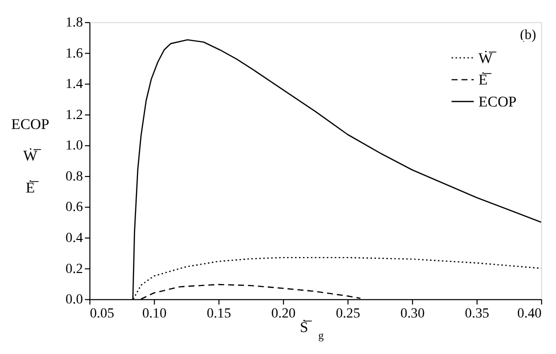  I want to click on legend-label: ECOP, so click(497, 102).